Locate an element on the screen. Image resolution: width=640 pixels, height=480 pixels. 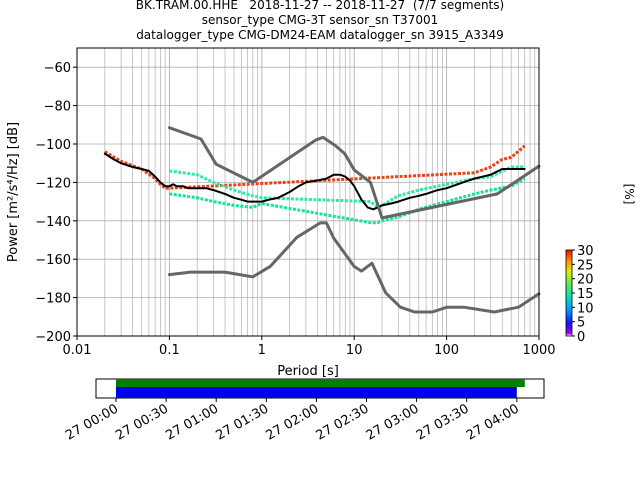
title-line-2: sensor_type CMG-3T sensor_sn T37001 is located at coordinates (320, 20).